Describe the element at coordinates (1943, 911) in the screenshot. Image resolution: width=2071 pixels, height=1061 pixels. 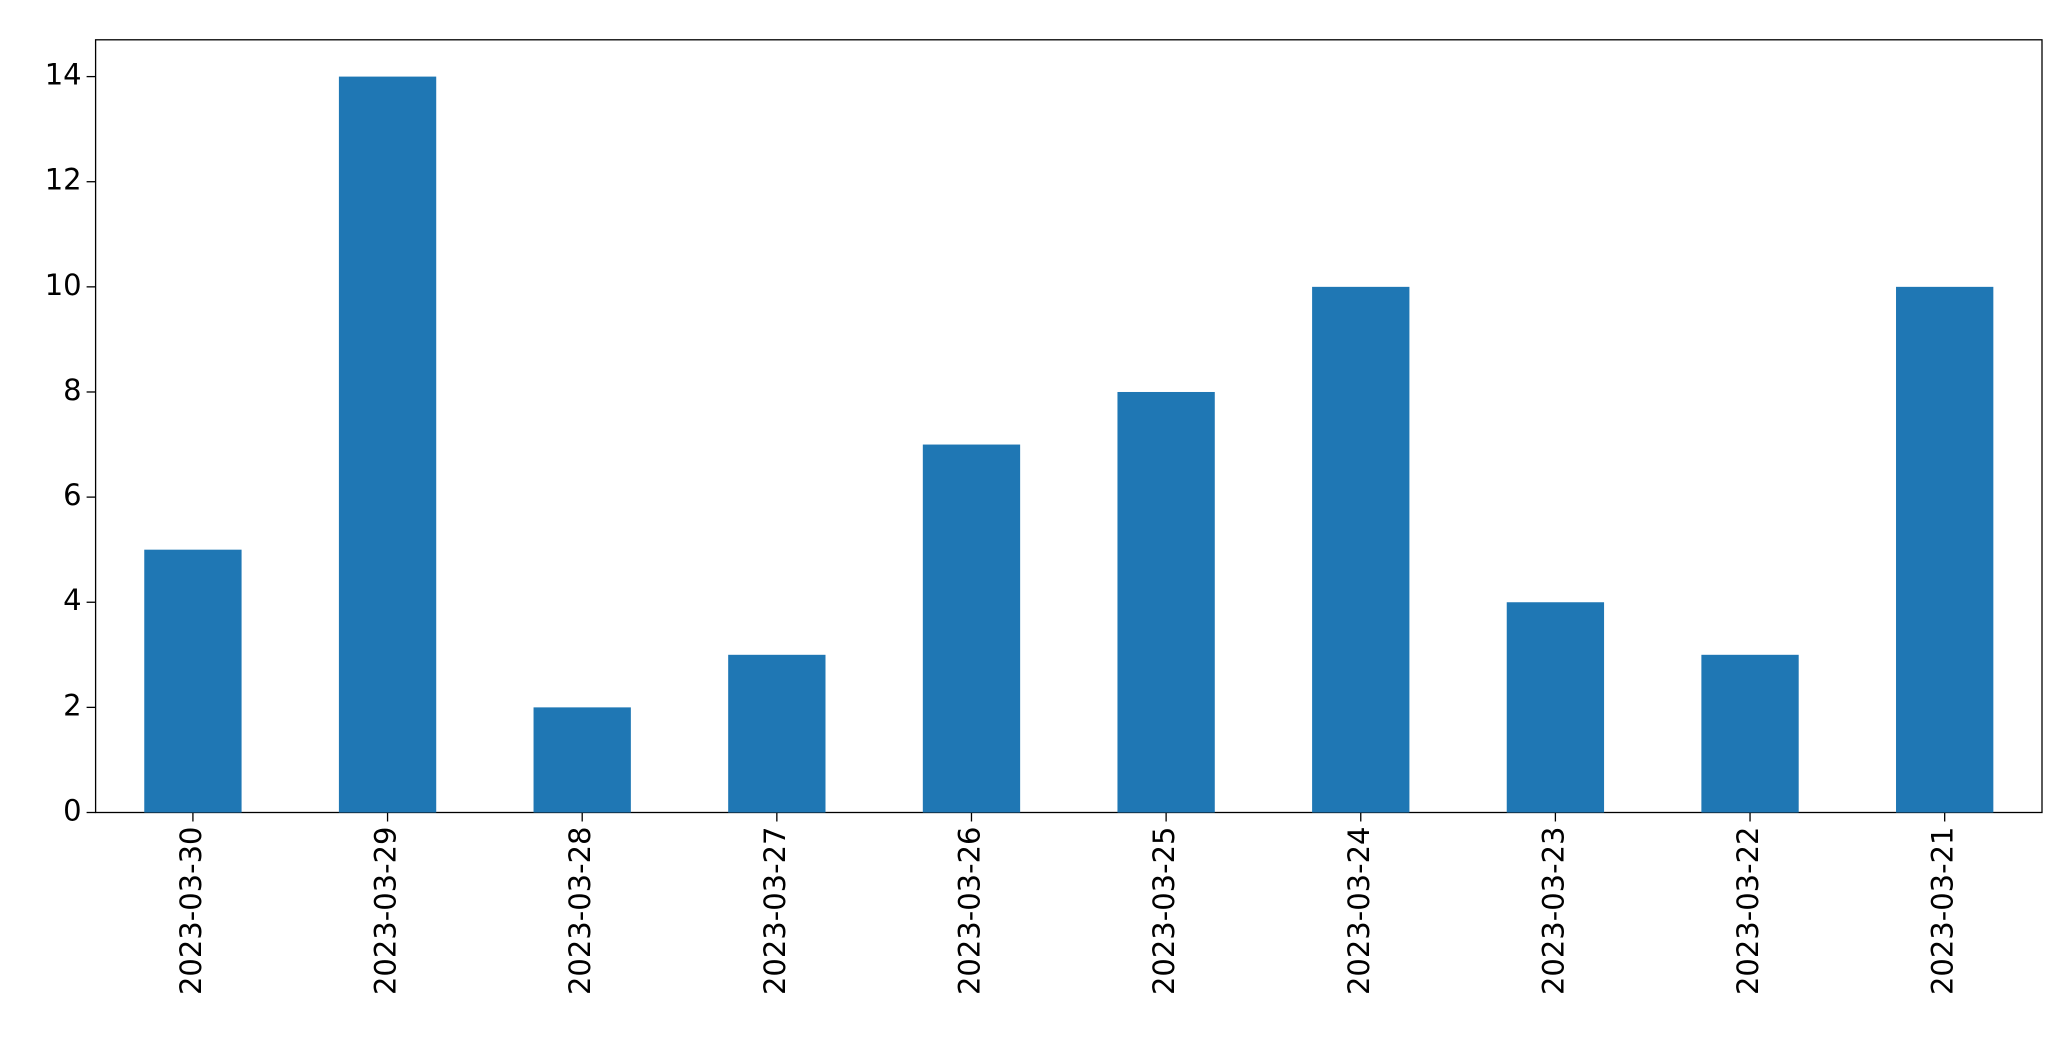
I see `x-tick-label: 2023-03-21` at that location.